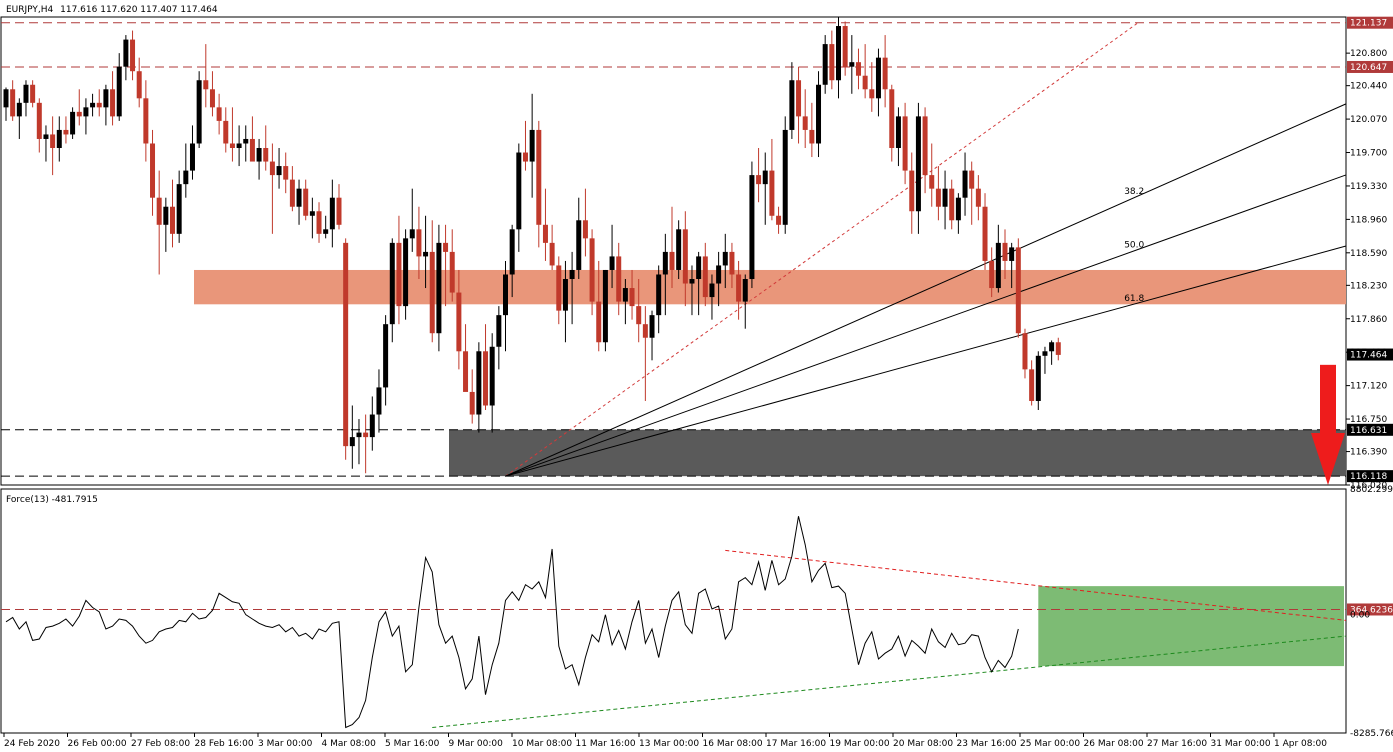 The height and width of the screenshot is (752, 1393). What do you see at coordinates (897, 453) in the screenshot?
I see `support-zone` at bounding box center [897, 453].